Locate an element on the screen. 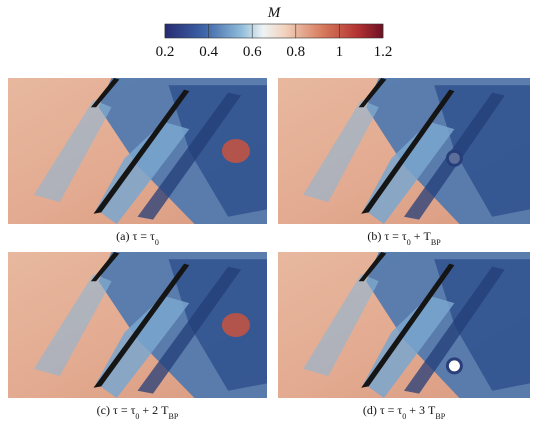  vortex is located at coordinates (454, 366).